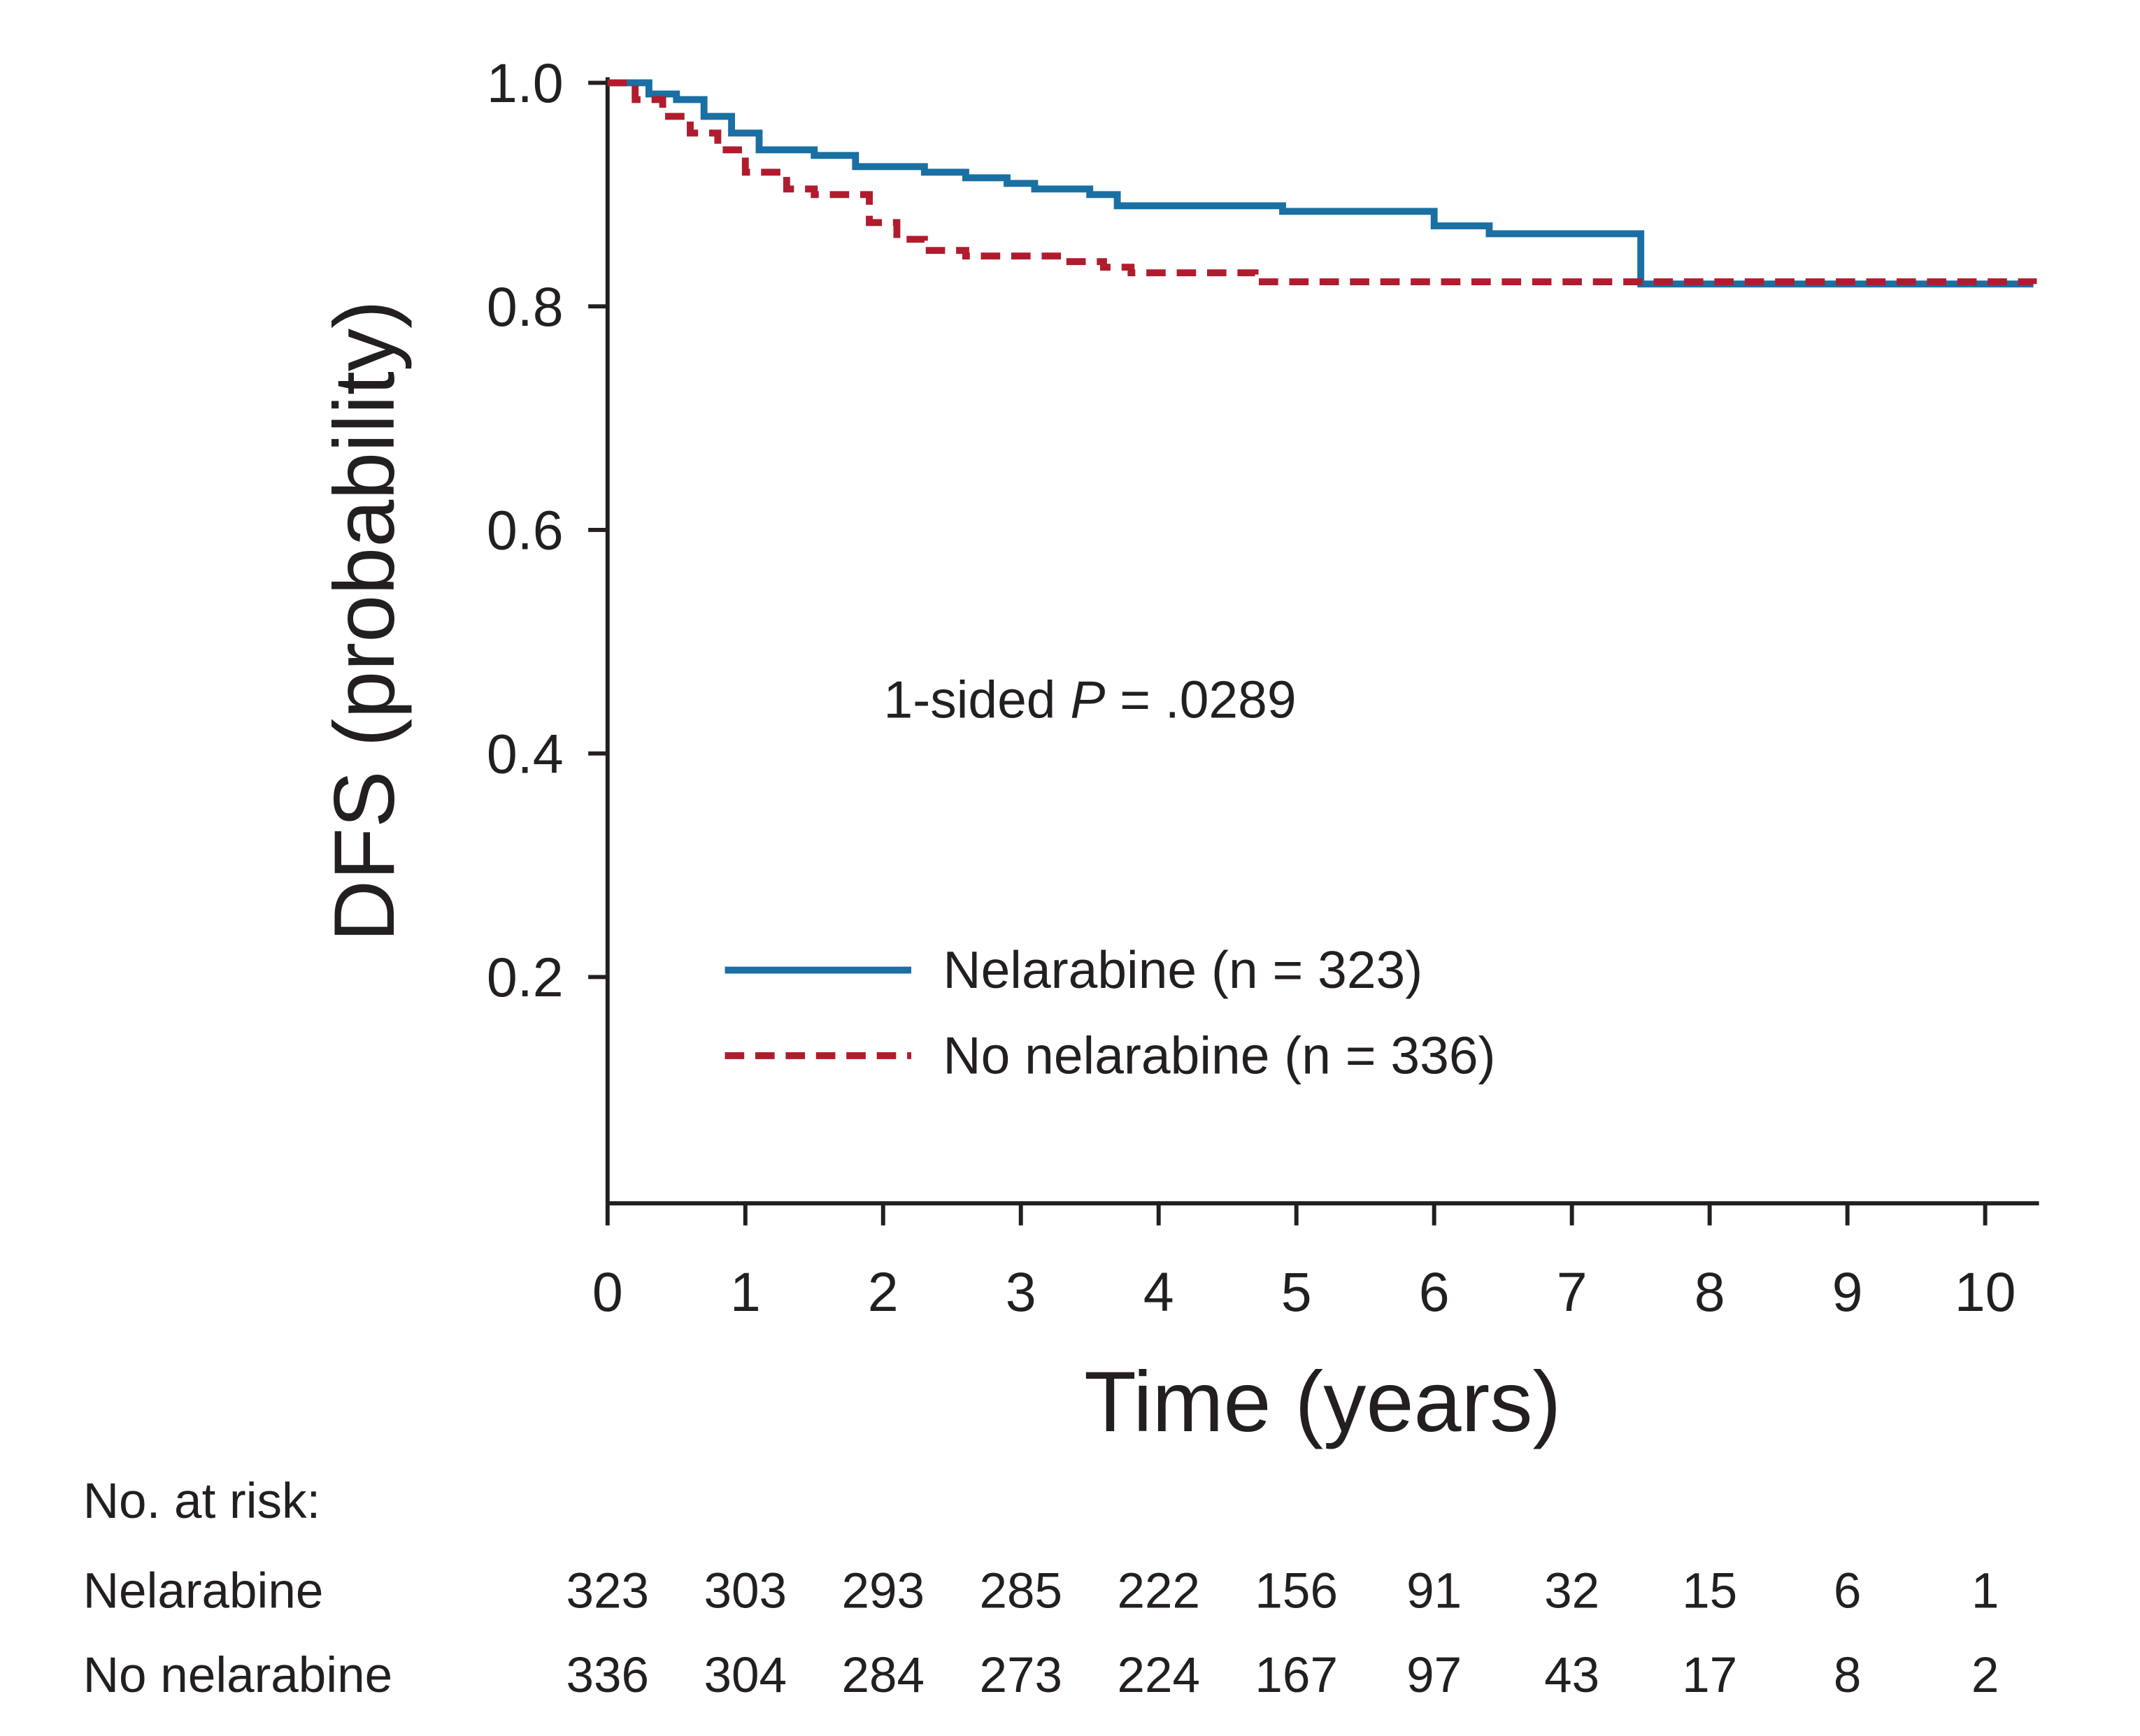  Describe the element at coordinates (1571, 1591) in the screenshot. I see `risk-value: 32` at that location.